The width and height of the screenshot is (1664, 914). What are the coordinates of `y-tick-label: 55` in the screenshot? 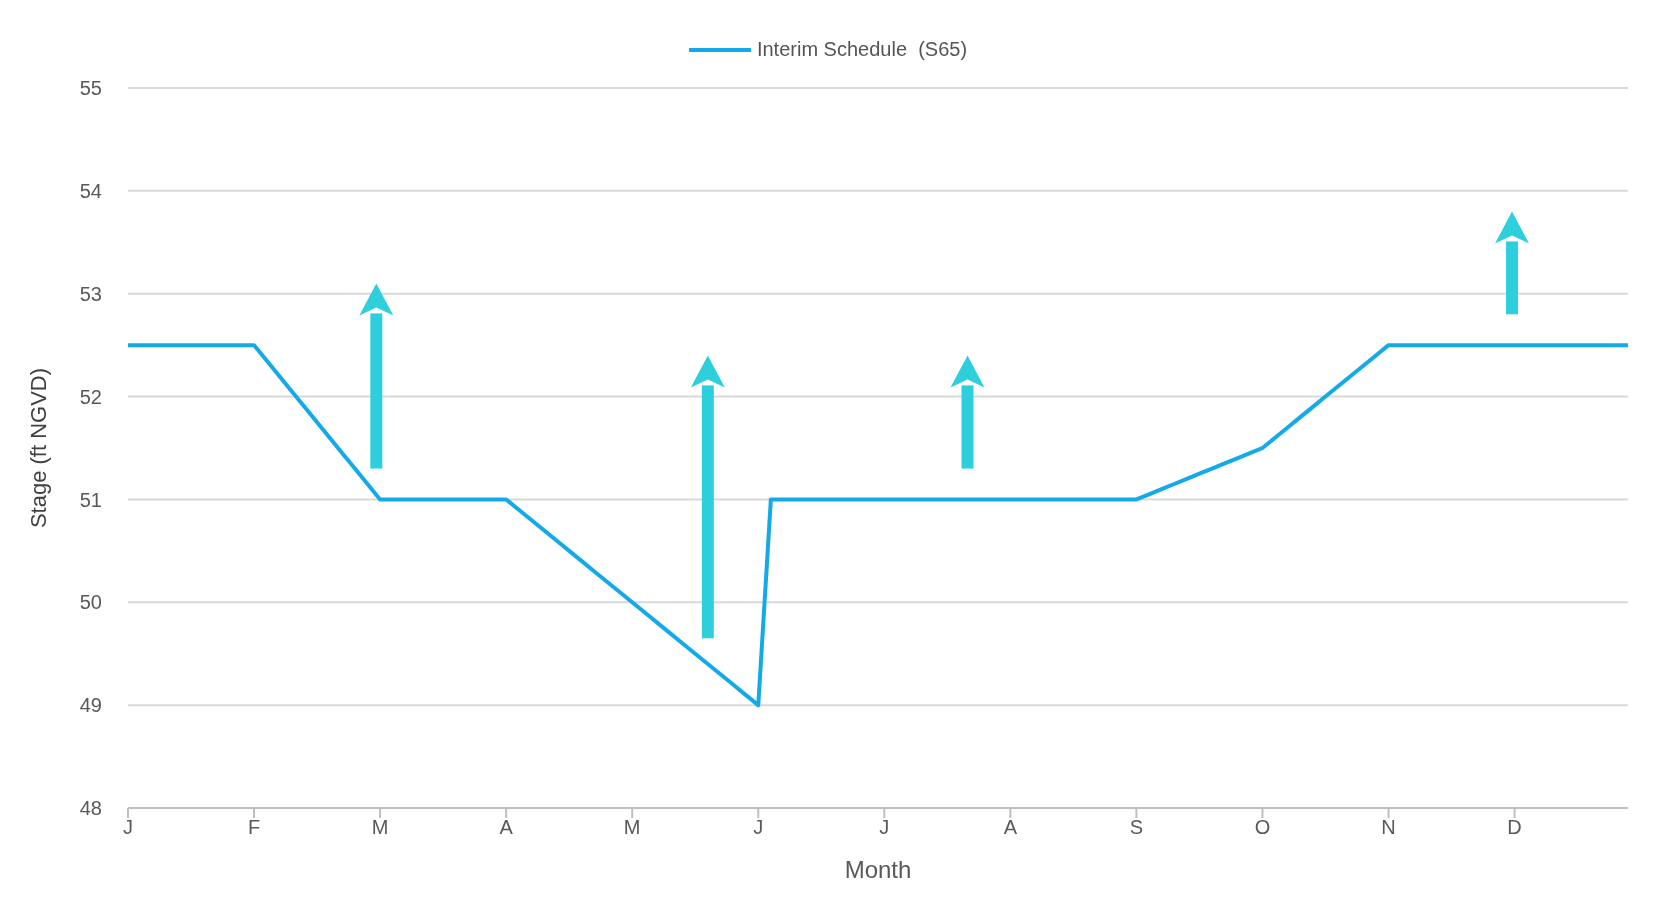 It's located at (90, 88).